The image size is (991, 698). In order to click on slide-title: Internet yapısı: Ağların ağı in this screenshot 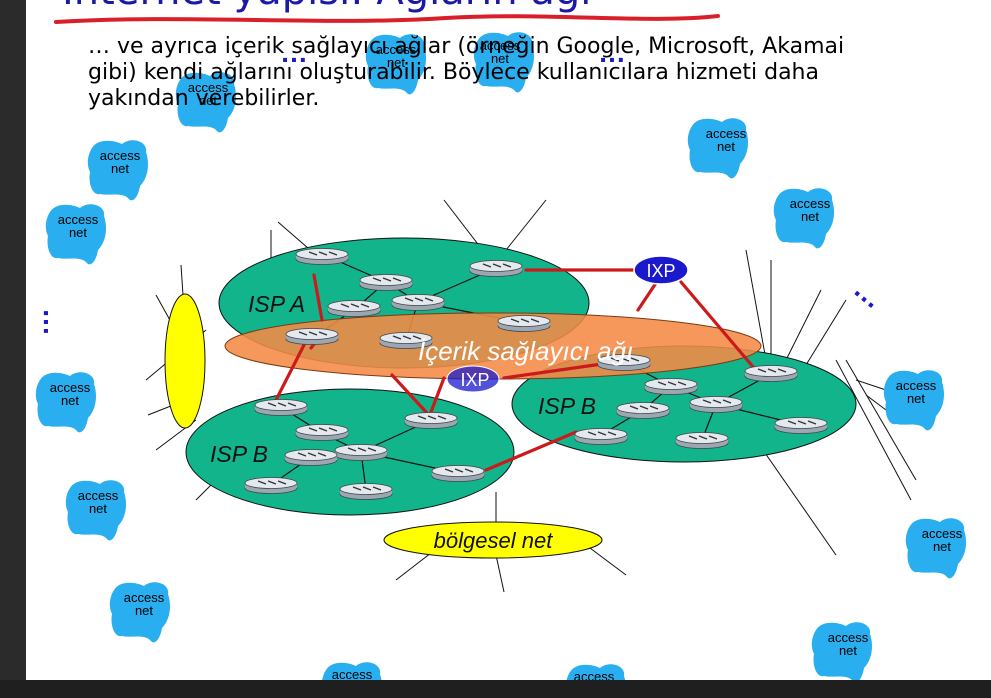, I will do `click(326, 7)`.